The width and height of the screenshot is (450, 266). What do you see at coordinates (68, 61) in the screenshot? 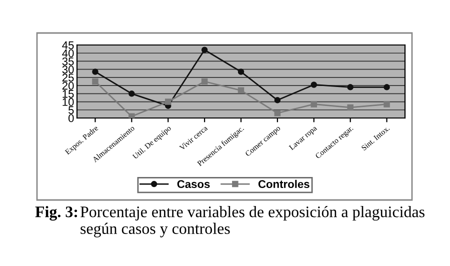
I see `y-tick-label: 35` at bounding box center [68, 61].